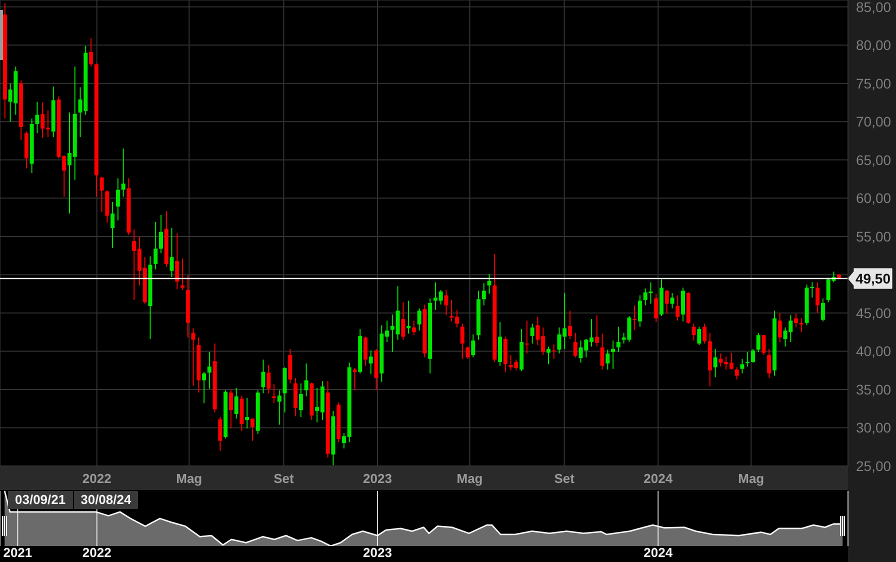  I want to click on annotation: 30/08/24, so click(106, 500).